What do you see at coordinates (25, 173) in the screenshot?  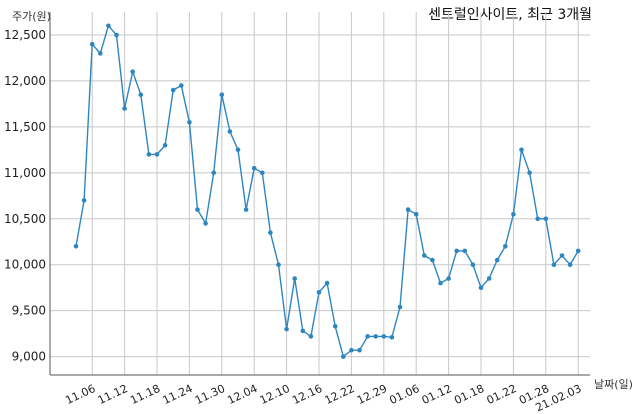 I see `y-tick-label: 11,000` at bounding box center [25, 173].